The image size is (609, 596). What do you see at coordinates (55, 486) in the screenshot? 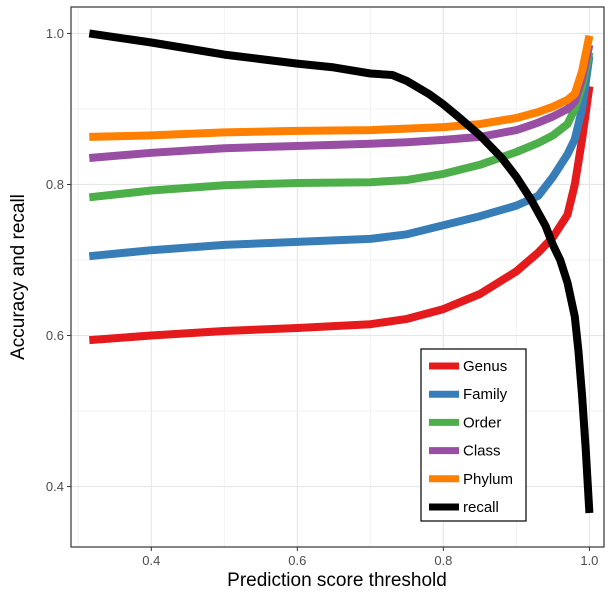
I see `y-tick-label: 0.4` at bounding box center [55, 486].